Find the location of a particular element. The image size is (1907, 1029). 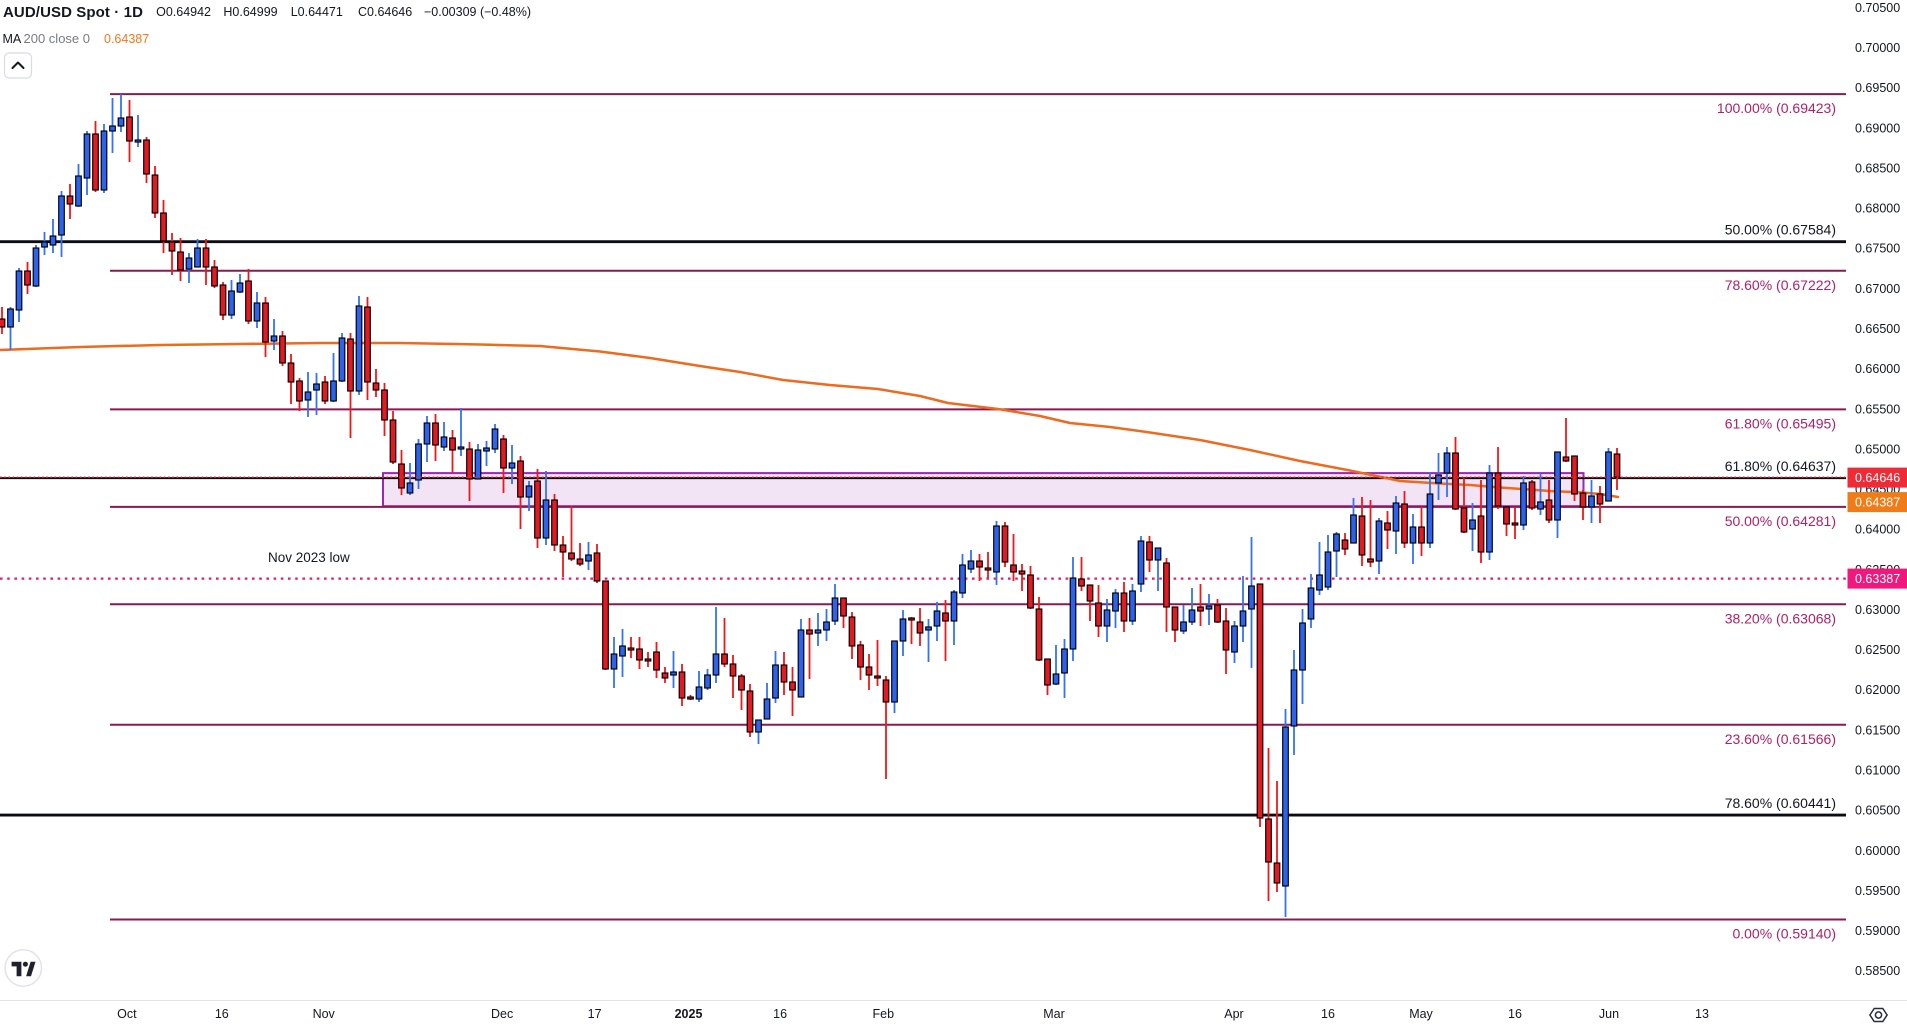

svg-text: 0.69500 is located at coordinates (1877, 88).